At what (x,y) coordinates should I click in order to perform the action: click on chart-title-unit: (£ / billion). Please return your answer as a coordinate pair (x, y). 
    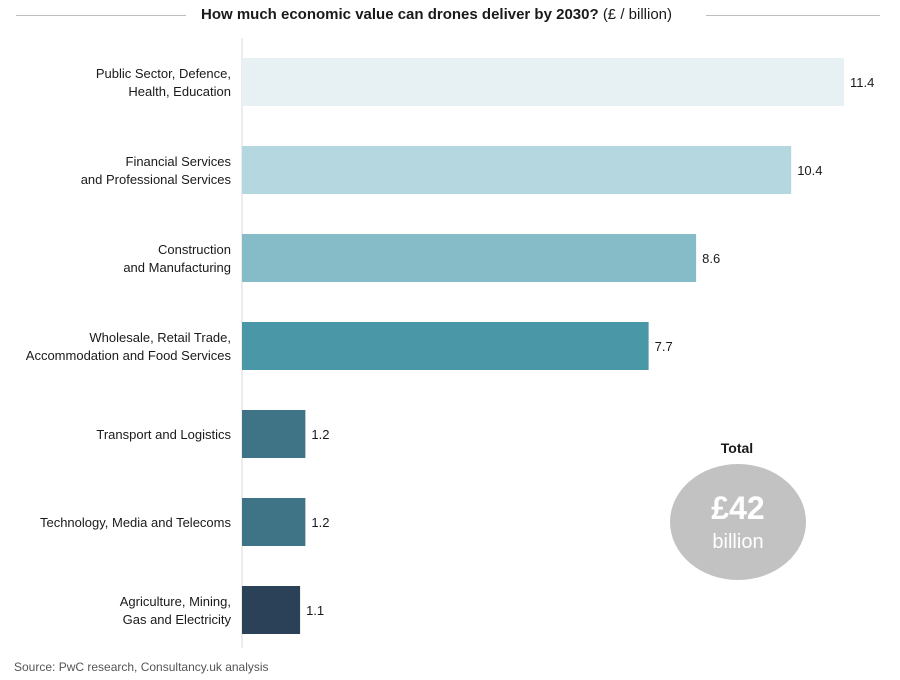
    Looking at the image, I should click on (637, 14).